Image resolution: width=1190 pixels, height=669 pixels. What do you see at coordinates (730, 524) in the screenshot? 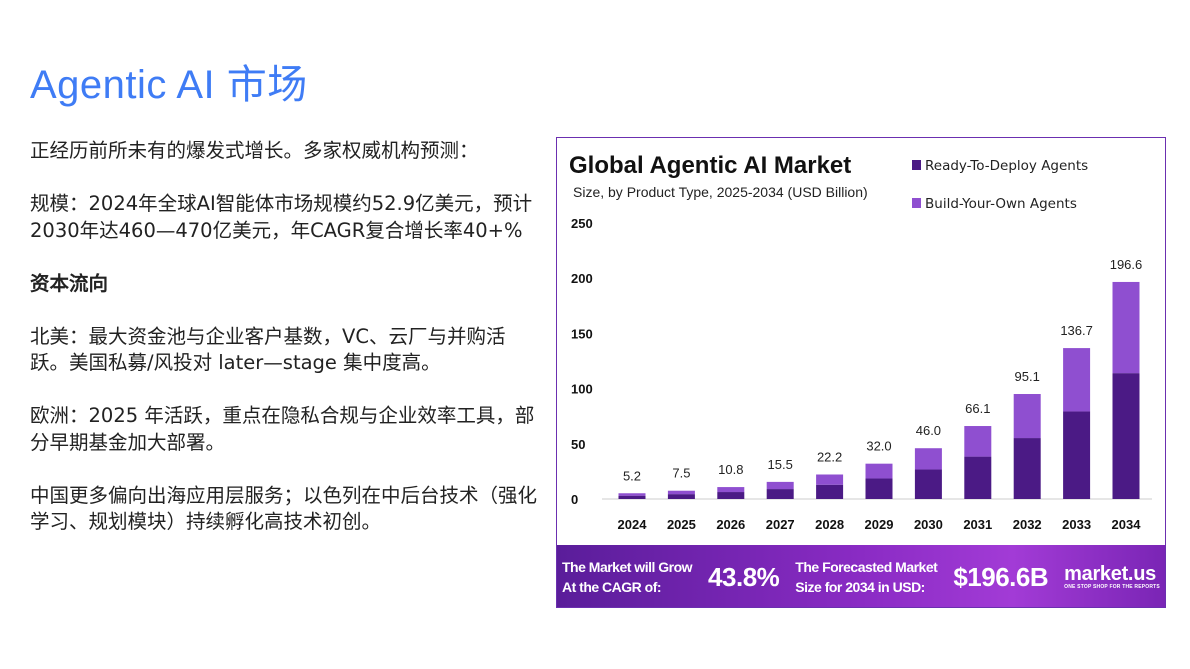
I see `x-tick-label: 2026` at bounding box center [730, 524].